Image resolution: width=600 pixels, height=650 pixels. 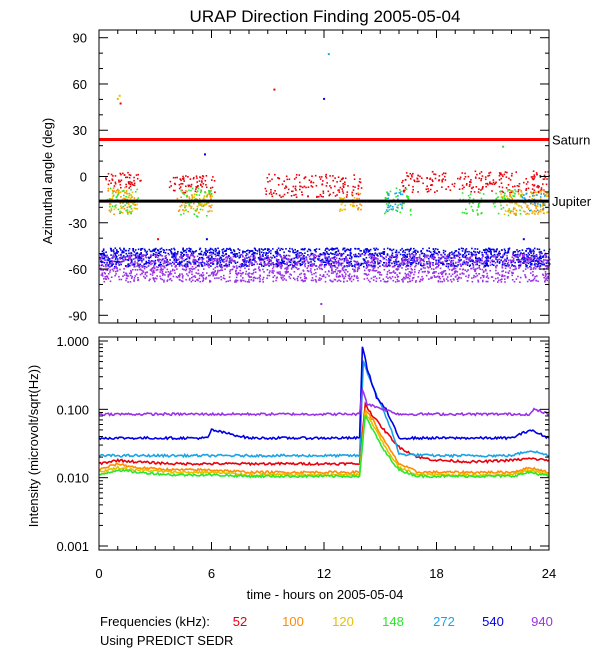 What do you see at coordinates (493, 621) in the screenshot?
I see `legend-item-540: 540` at bounding box center [493, 621].